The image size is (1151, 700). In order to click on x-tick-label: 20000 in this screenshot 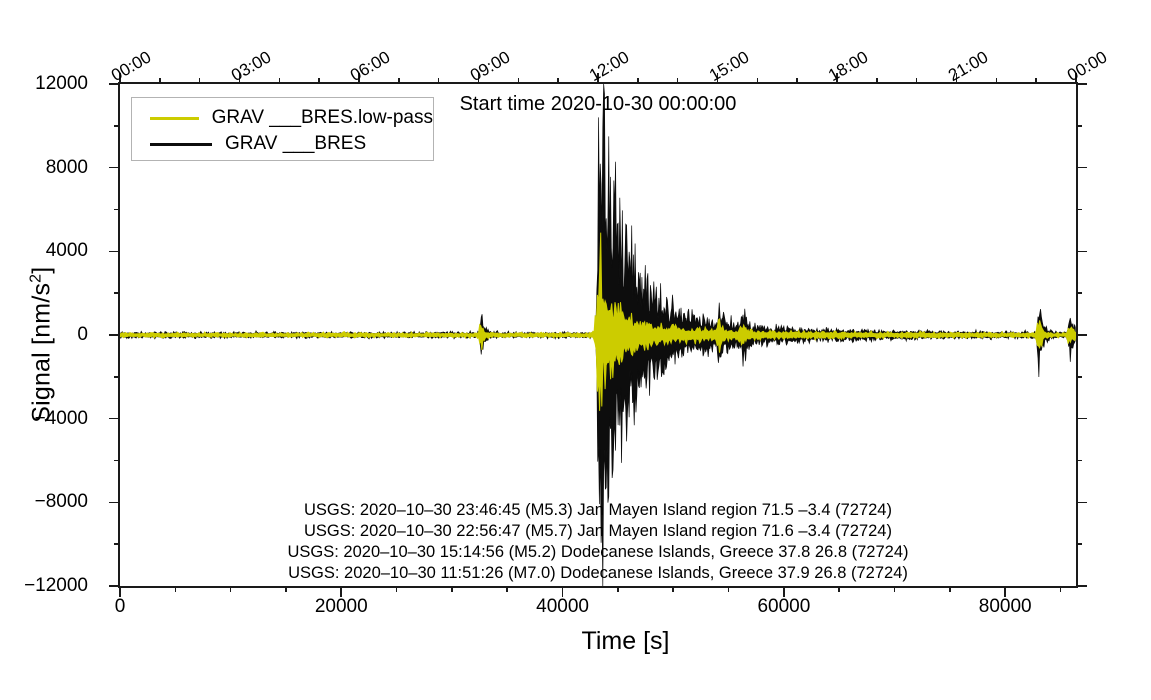, I will do `click(341, 606)`.